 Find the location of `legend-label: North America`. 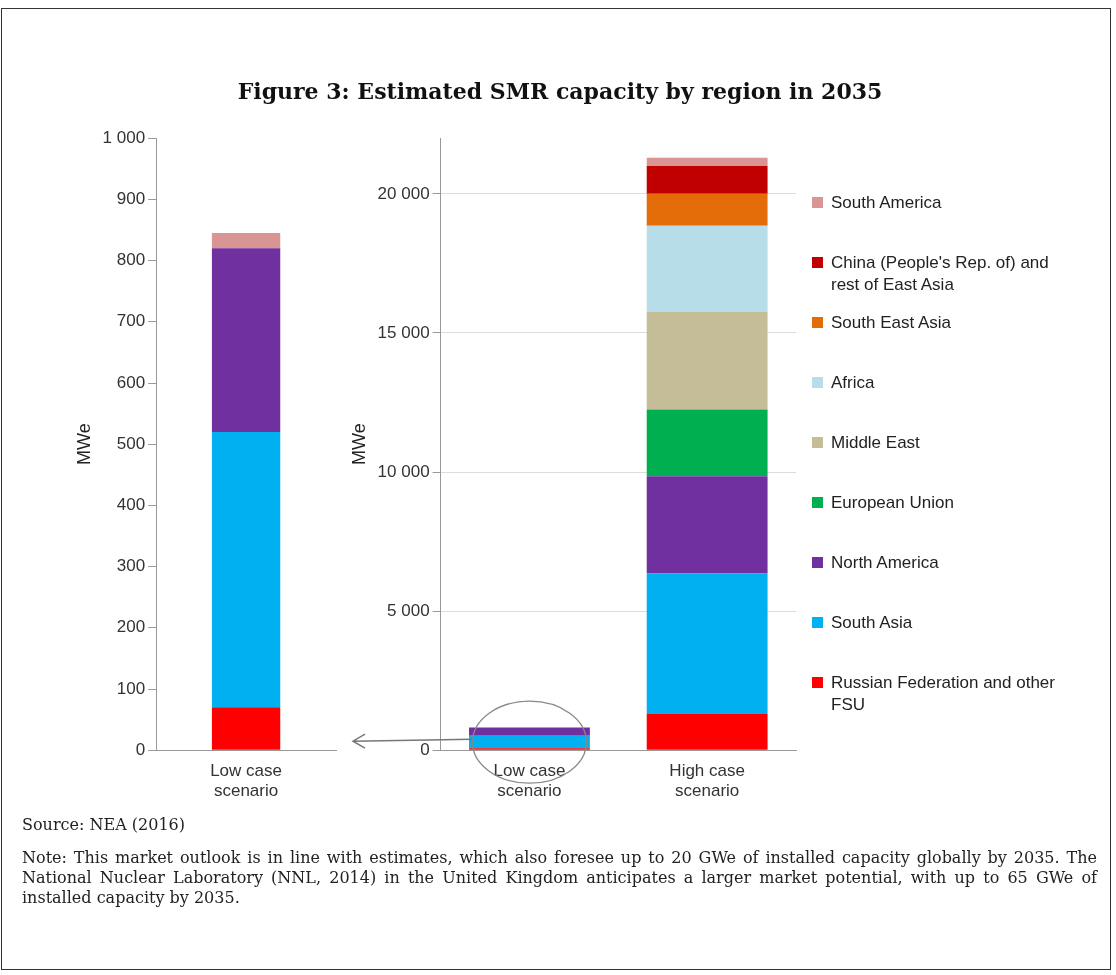

legend-label: North America is located at coordinates (885, 563).